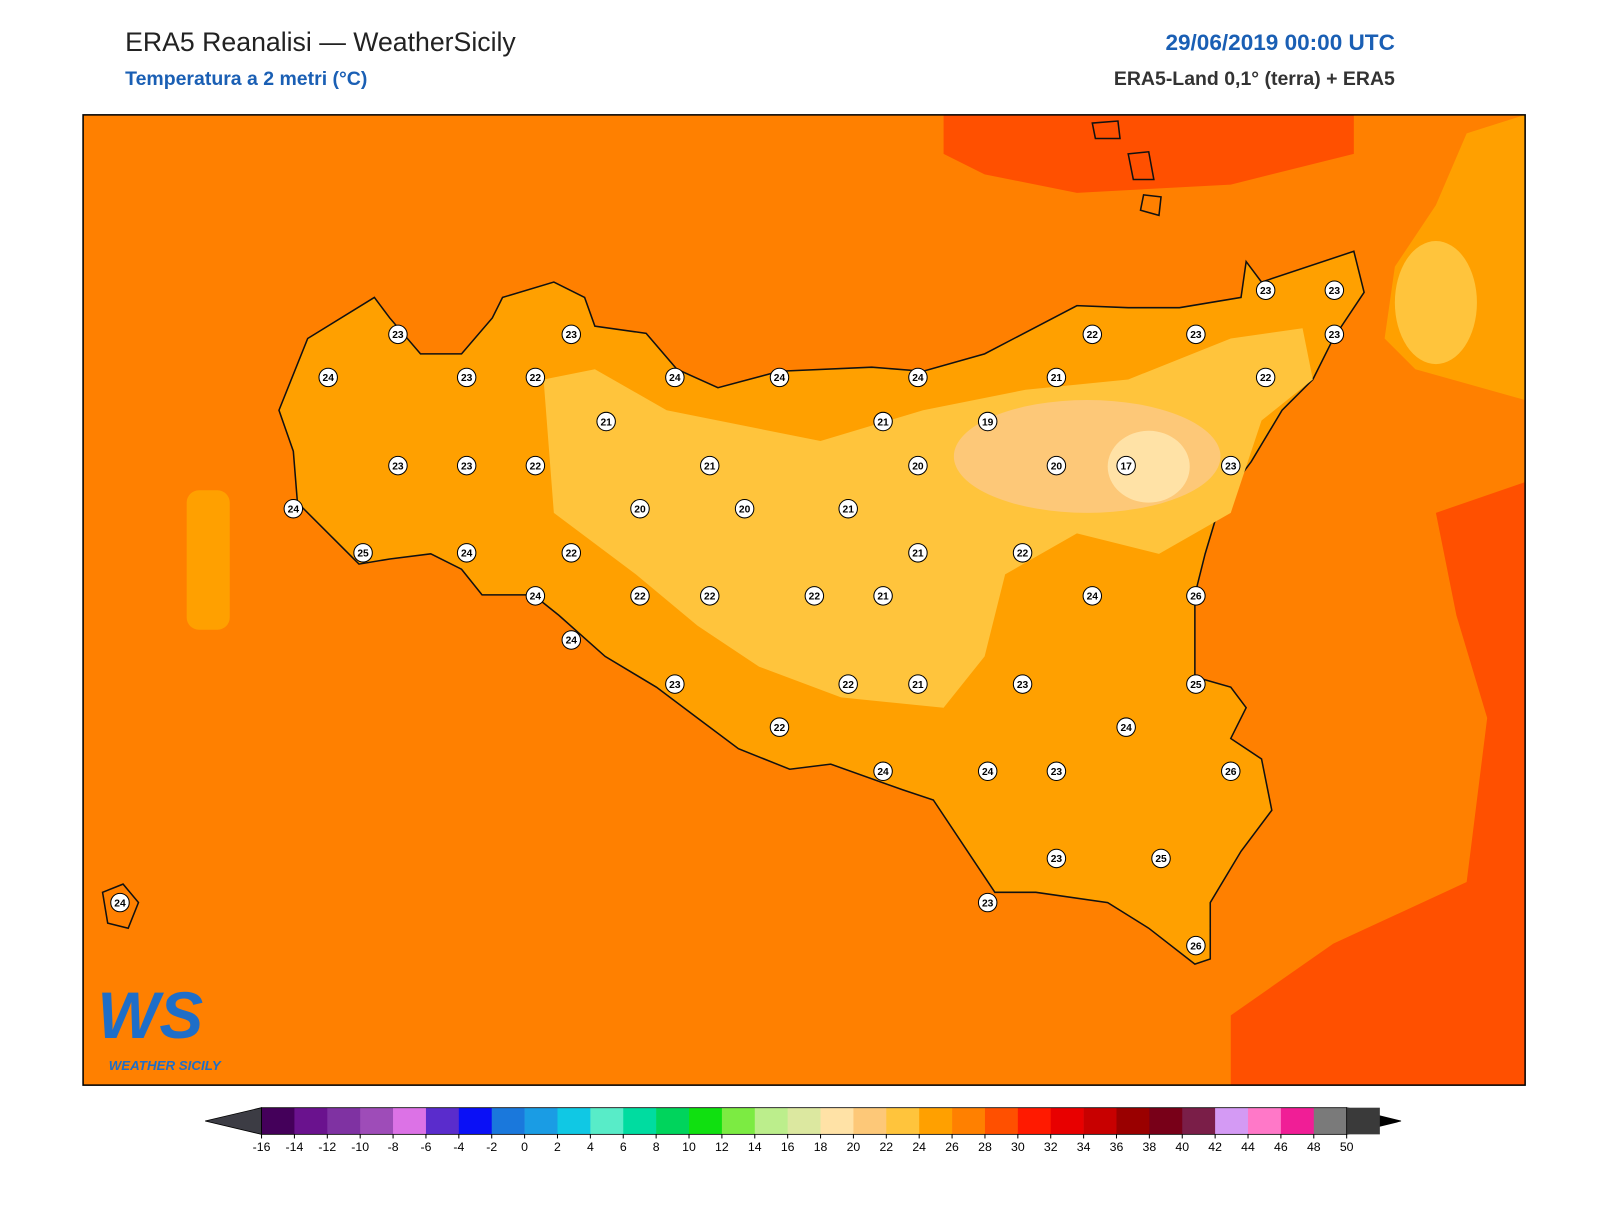  I want to click on station-value: 26, so click(1196, 946).